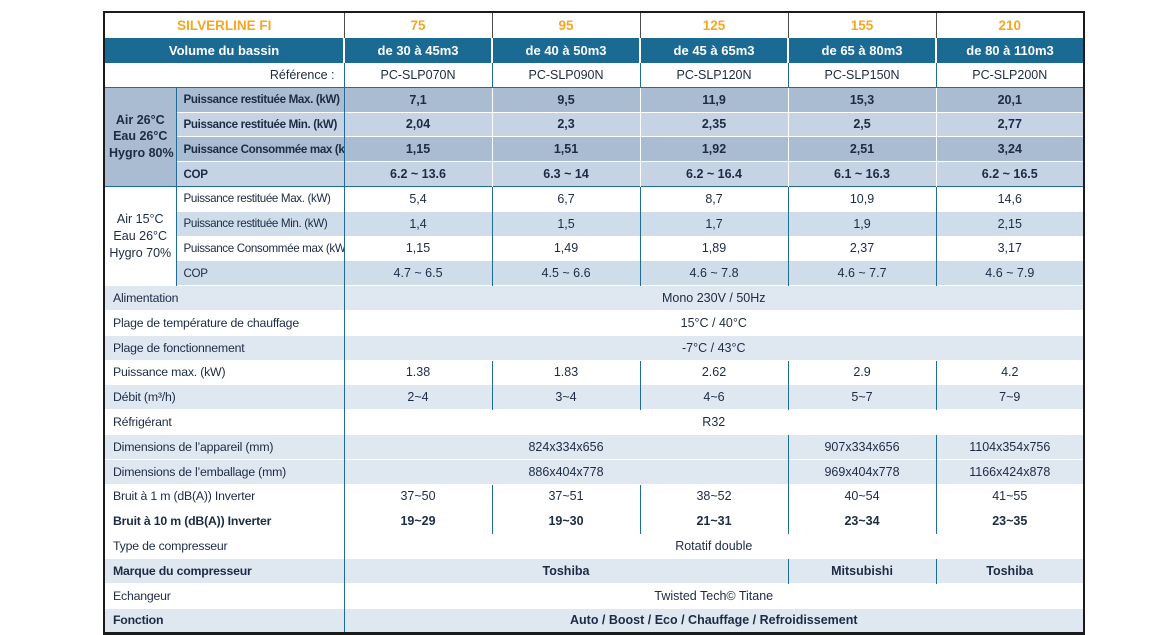 This screenshot has height=635, width=1158. Describe the element at coordinates (714, 595) in the screenshot. I see `spec-value: Twisted Tech© Titane` at that location.